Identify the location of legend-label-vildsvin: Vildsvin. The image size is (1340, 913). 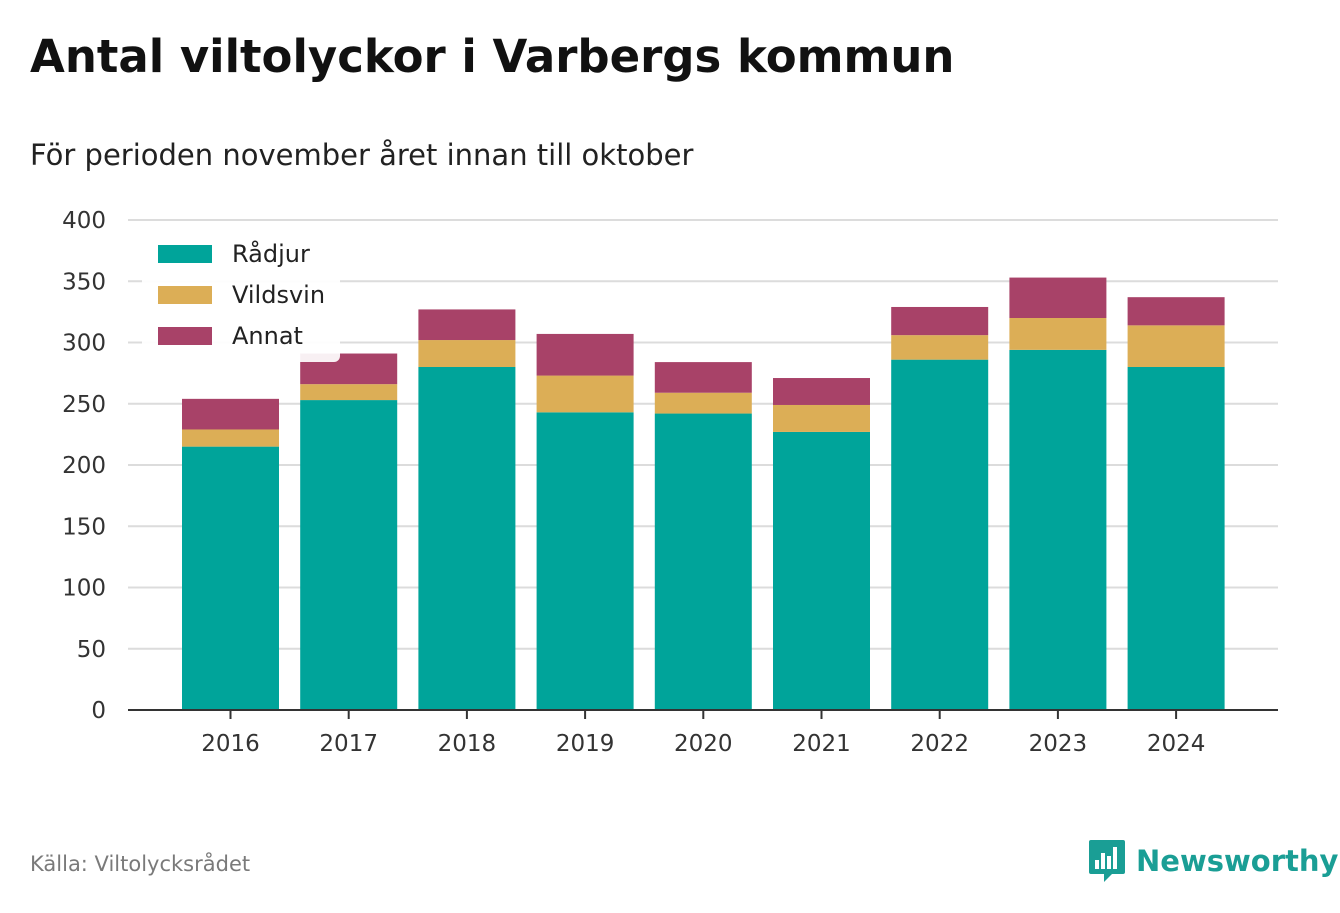
(278, 295).